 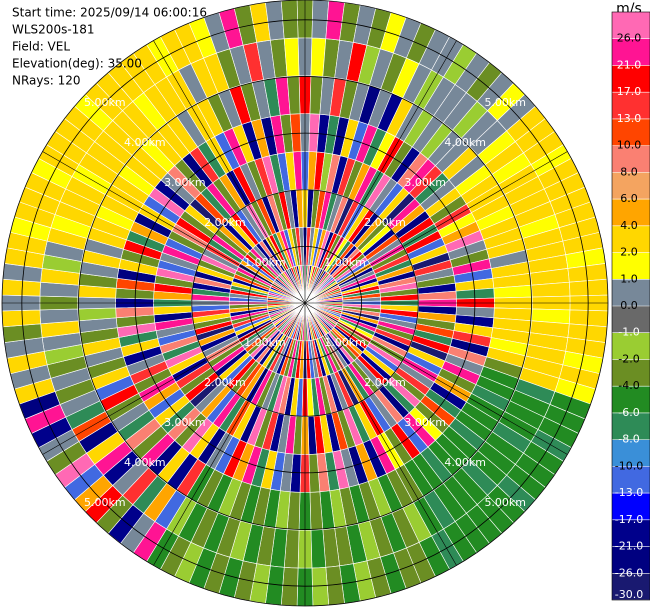 What do you see at coordinates (628, 332) in the screenshot?
I see `colorbar-tick-label: -1.0` at bounding box center [628, 332].